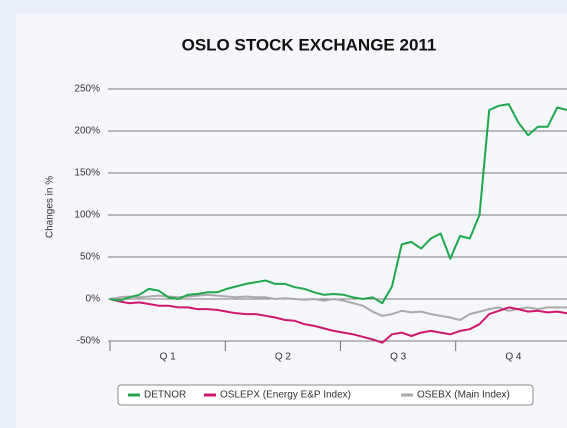 Image resolution: width=567 pixels, height=428 pixels. Describe the element at coordinates (463, 395) in the screenshot. I see `legend-label: OSEBX (Main Index)` at that location.